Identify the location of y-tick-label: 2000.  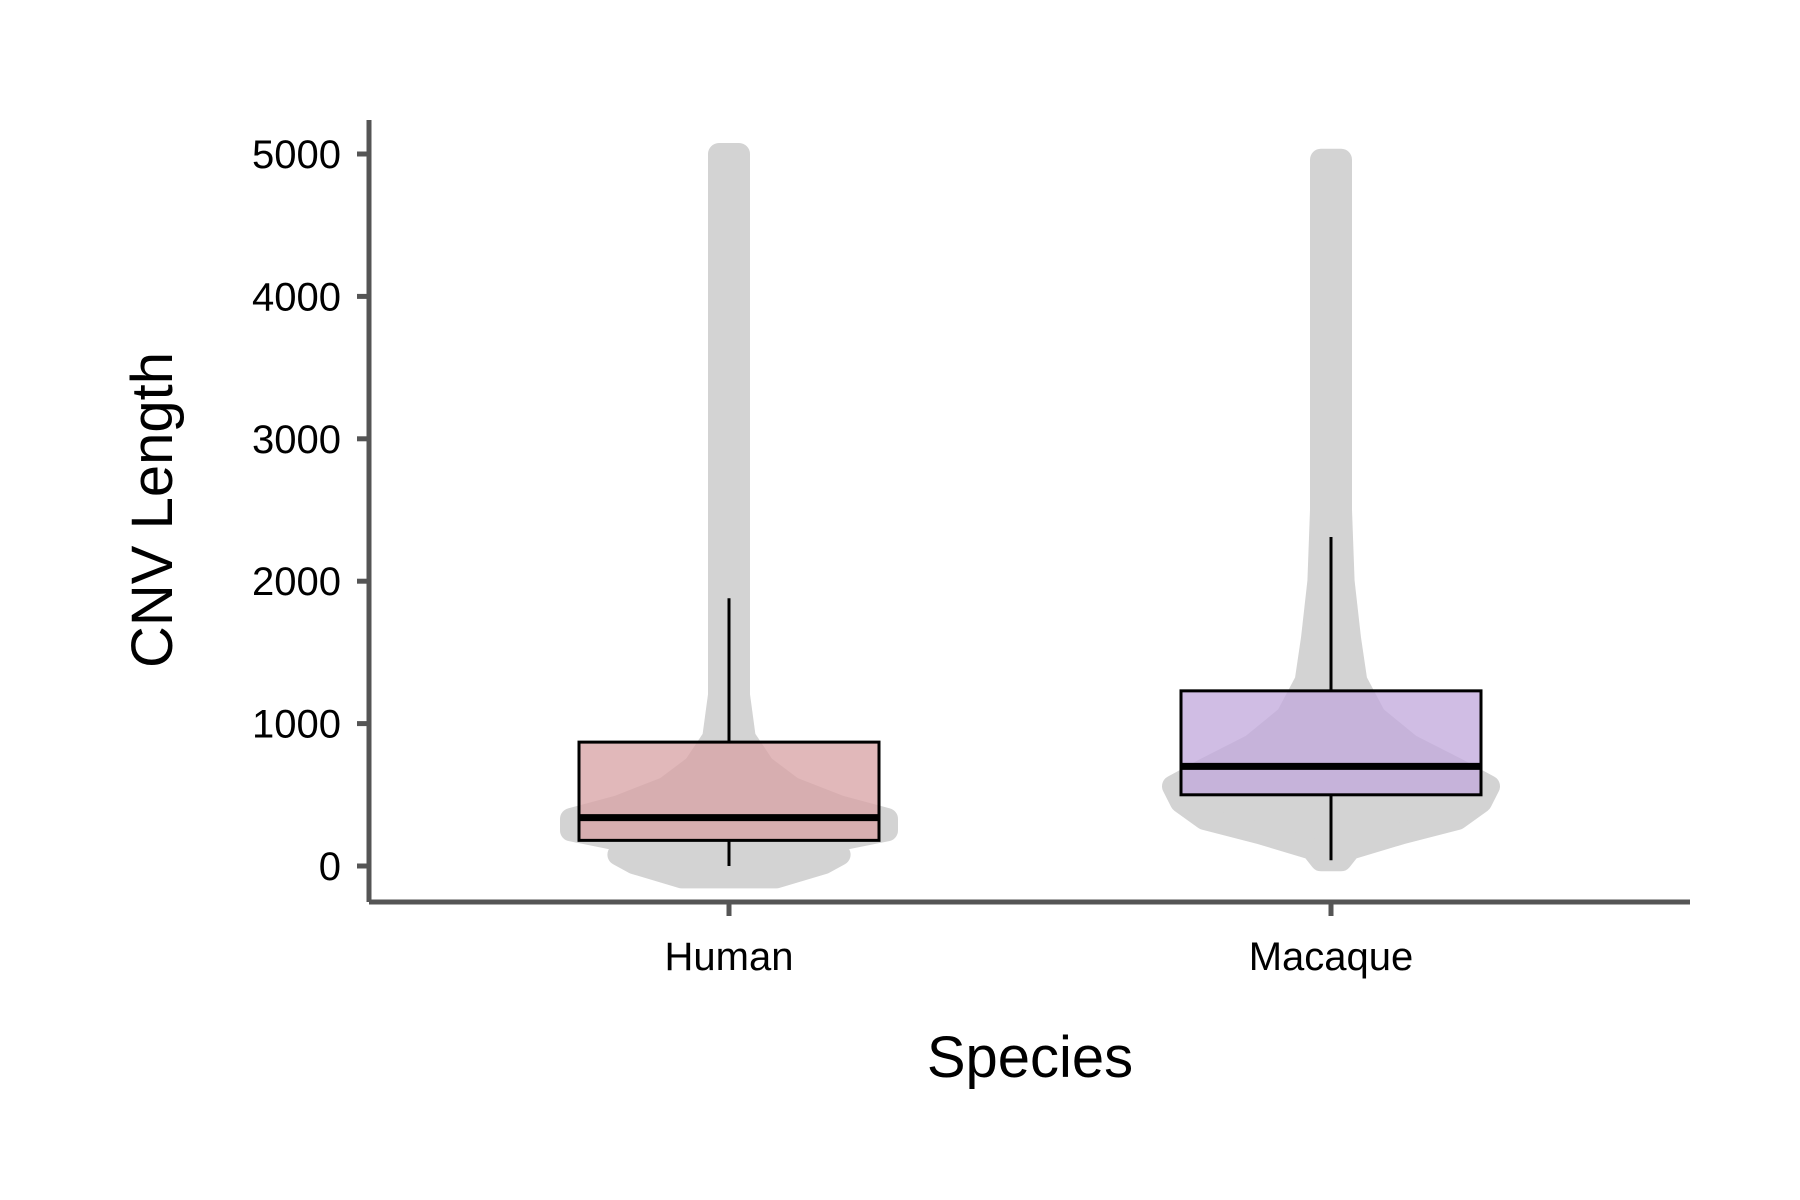
(296, 582).